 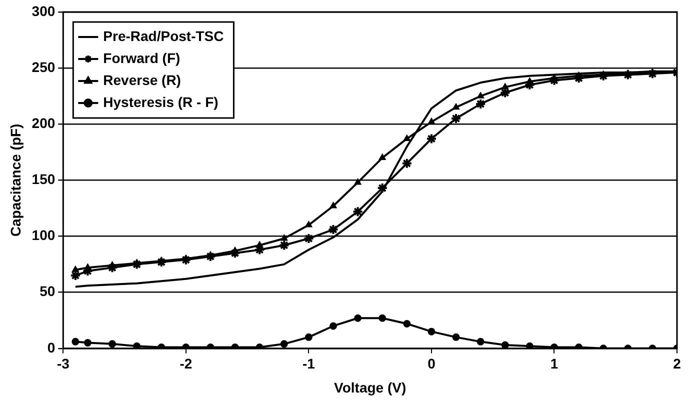 I want to click on x-tick-label: -2, so click(x=186, y=364).